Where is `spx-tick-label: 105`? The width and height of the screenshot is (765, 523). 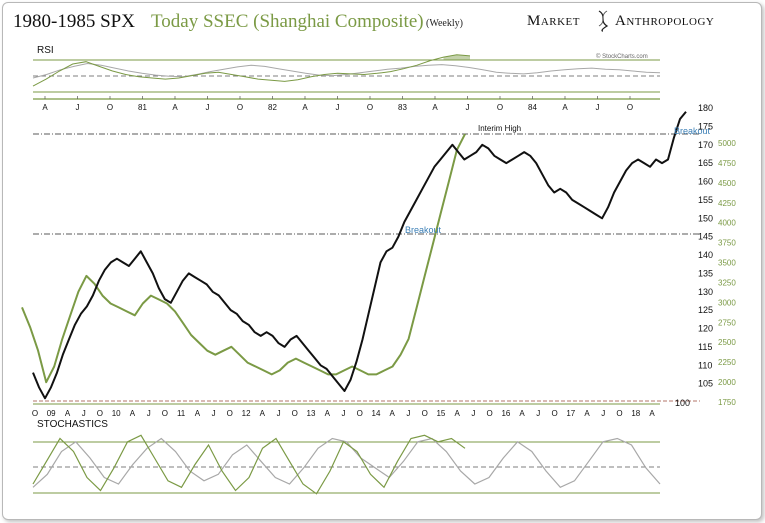 spx-tick-label: 105 is located at coordinates (705, 384).